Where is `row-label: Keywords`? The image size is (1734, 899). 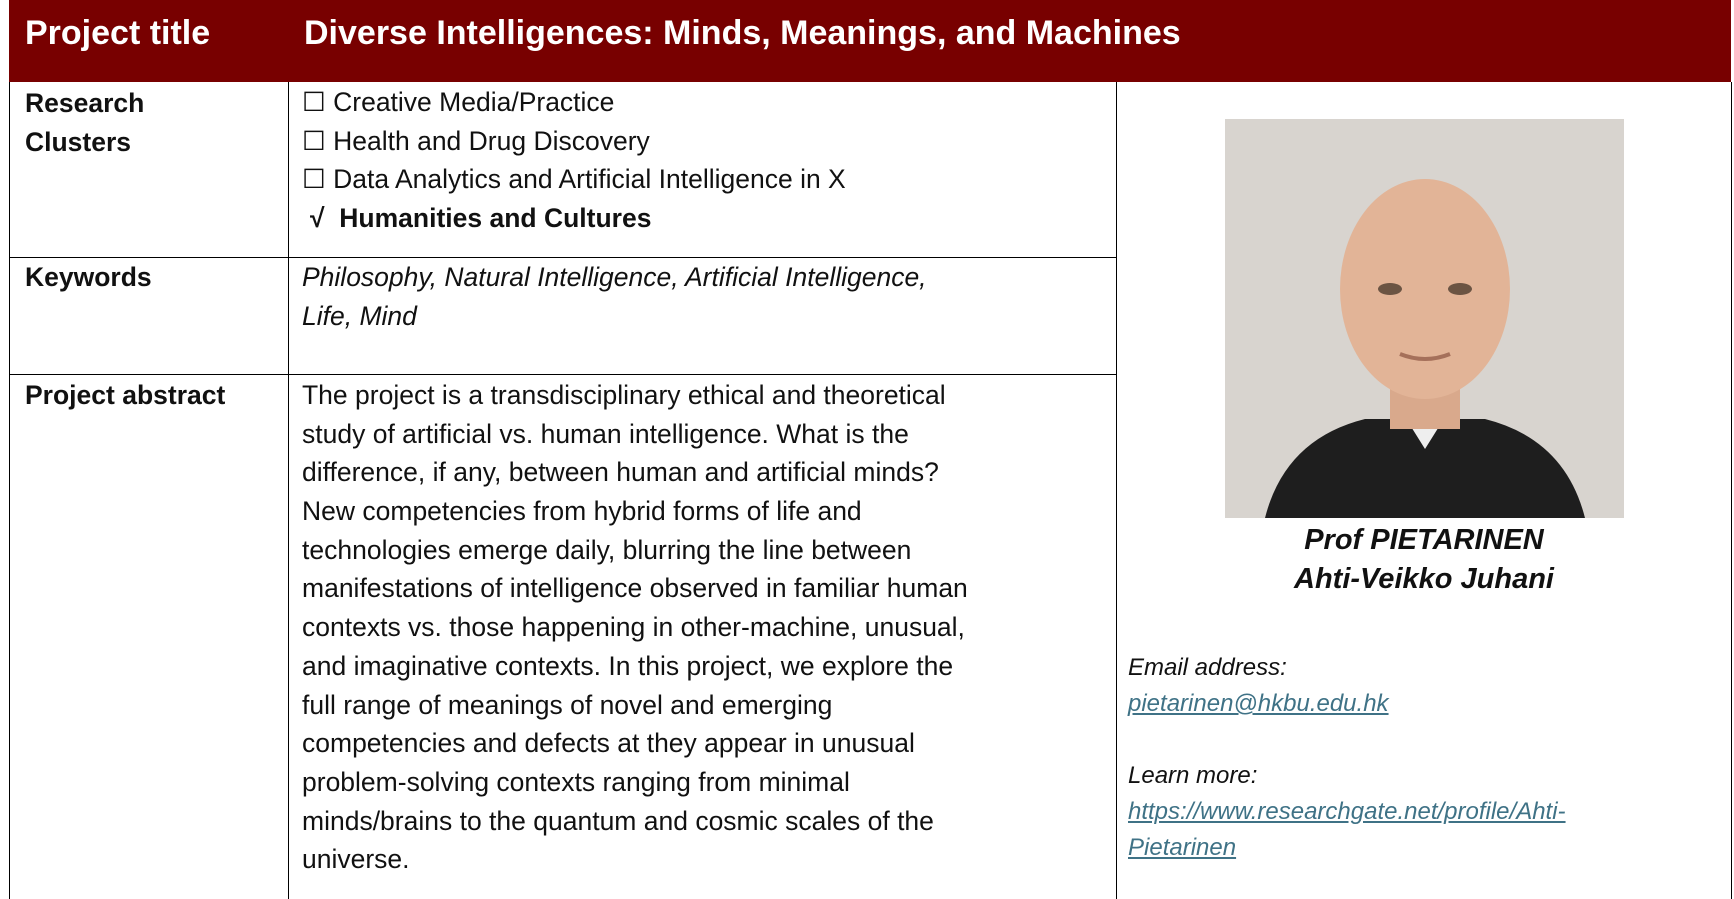 row-label: Keywords is located at coordinates (88, 277).